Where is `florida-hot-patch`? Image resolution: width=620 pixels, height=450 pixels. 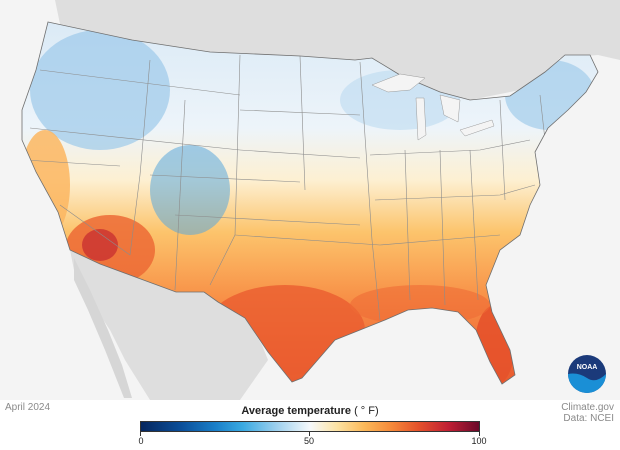 florida-hot-patch is located at coordinates (495, 344).